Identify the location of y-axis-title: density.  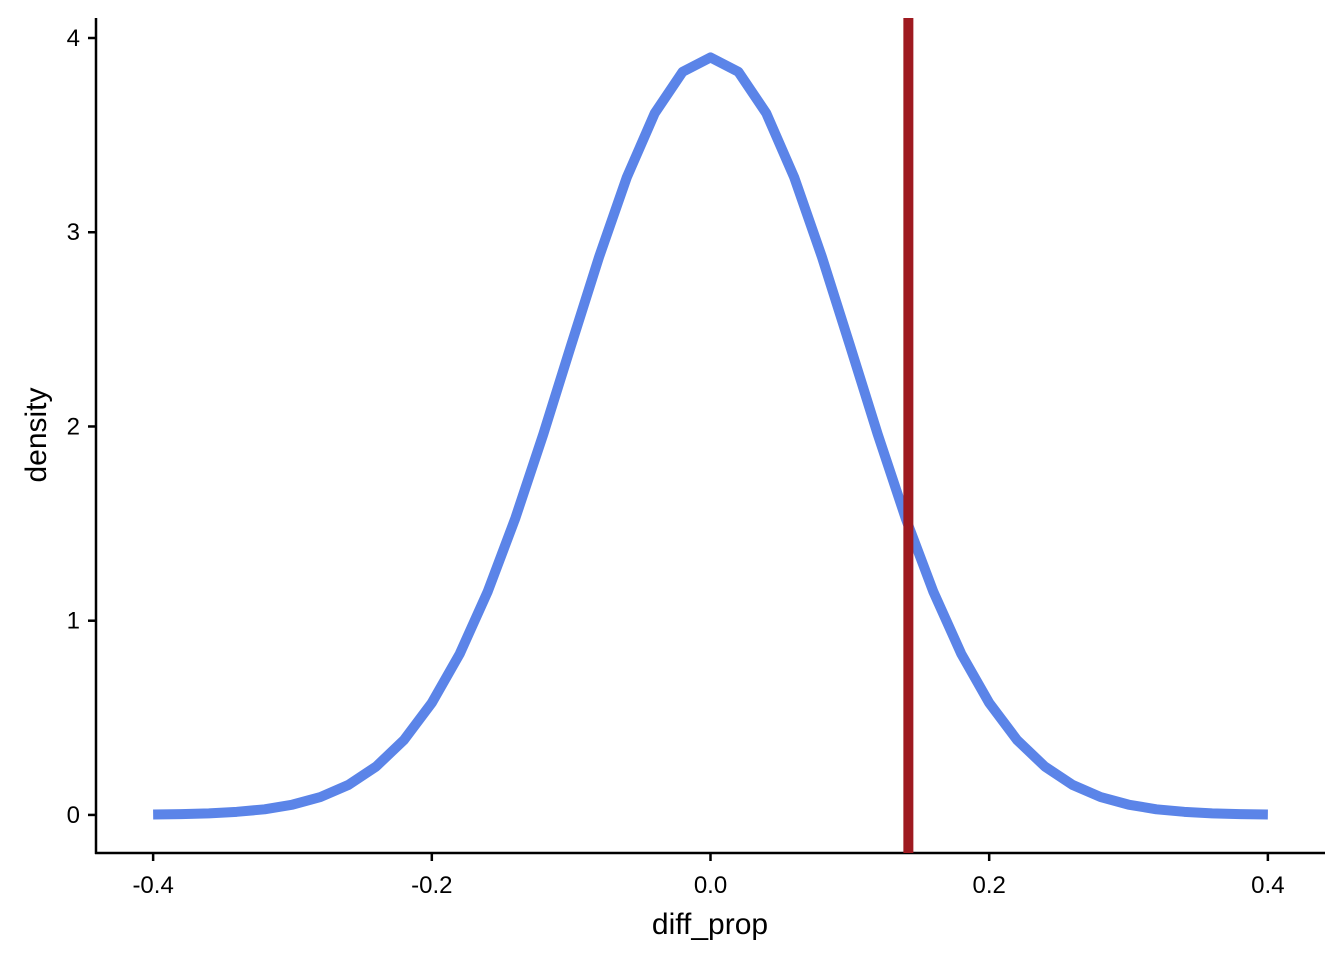
(36, 434).